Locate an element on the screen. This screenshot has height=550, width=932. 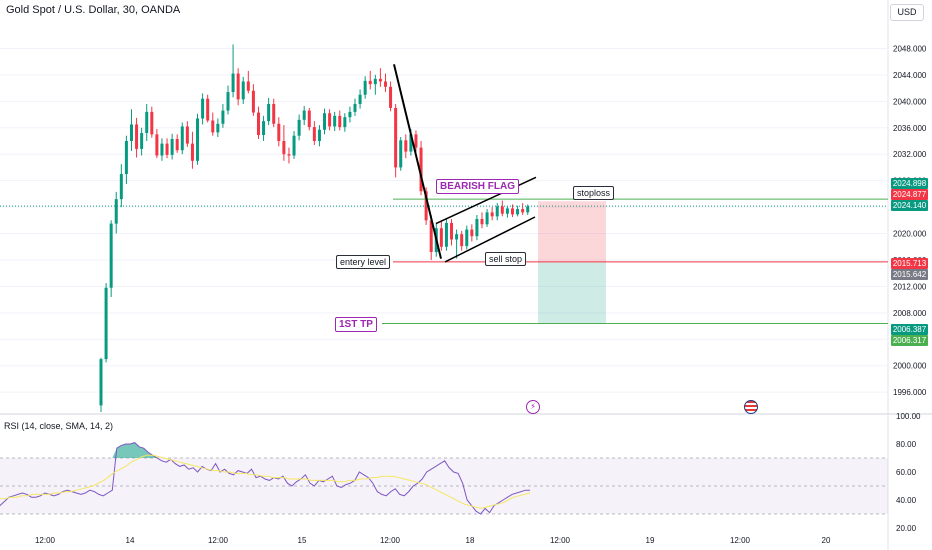
time-tick-label: 20 is located at coordinates (826, 540).